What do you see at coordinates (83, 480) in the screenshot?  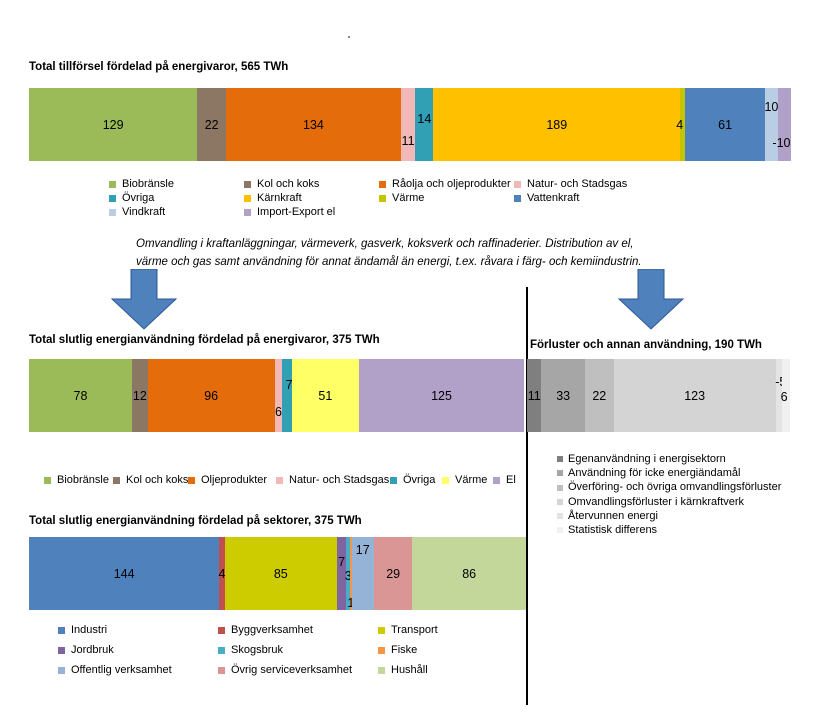 I see `legend-label: Biobränsle` at bounding box center [83, 480].